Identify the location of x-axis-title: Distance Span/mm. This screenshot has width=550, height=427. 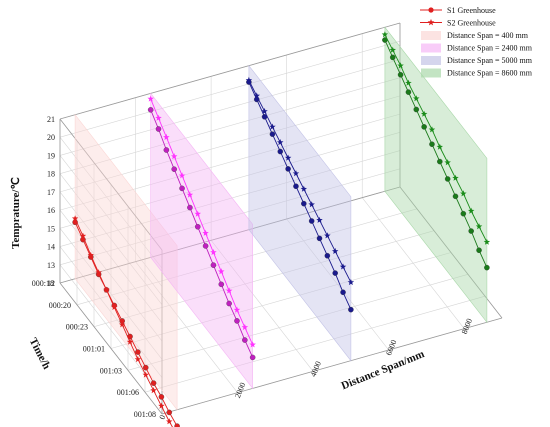
(383, 370).